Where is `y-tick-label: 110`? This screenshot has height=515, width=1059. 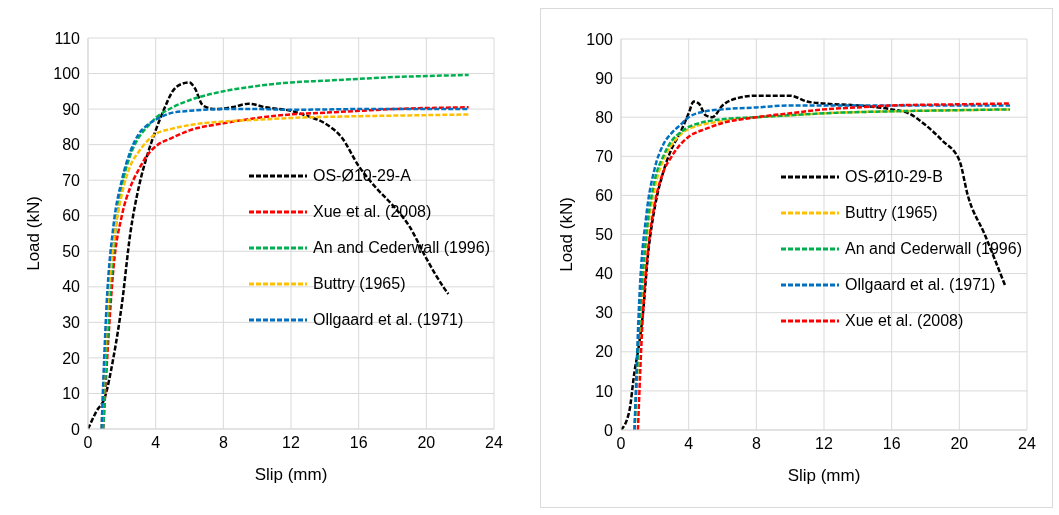 y-tick-label: 110 is located at coordinates (67, 38).